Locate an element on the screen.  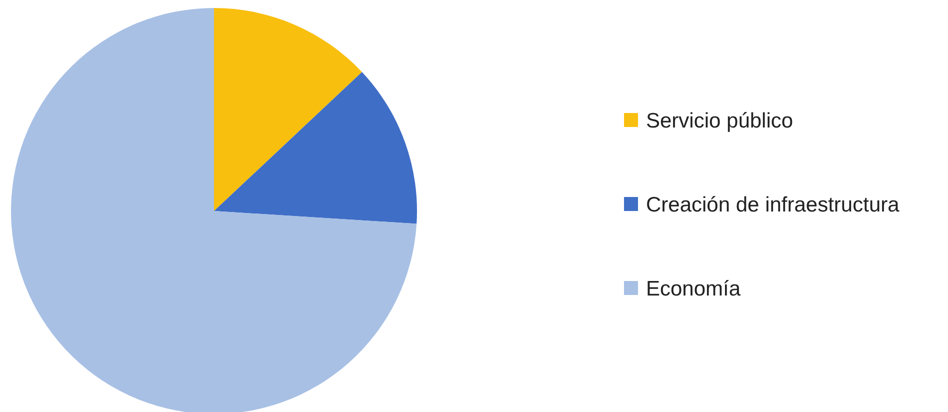
legend-label: Creación de infraestructura is located at coordinates (773, 204).